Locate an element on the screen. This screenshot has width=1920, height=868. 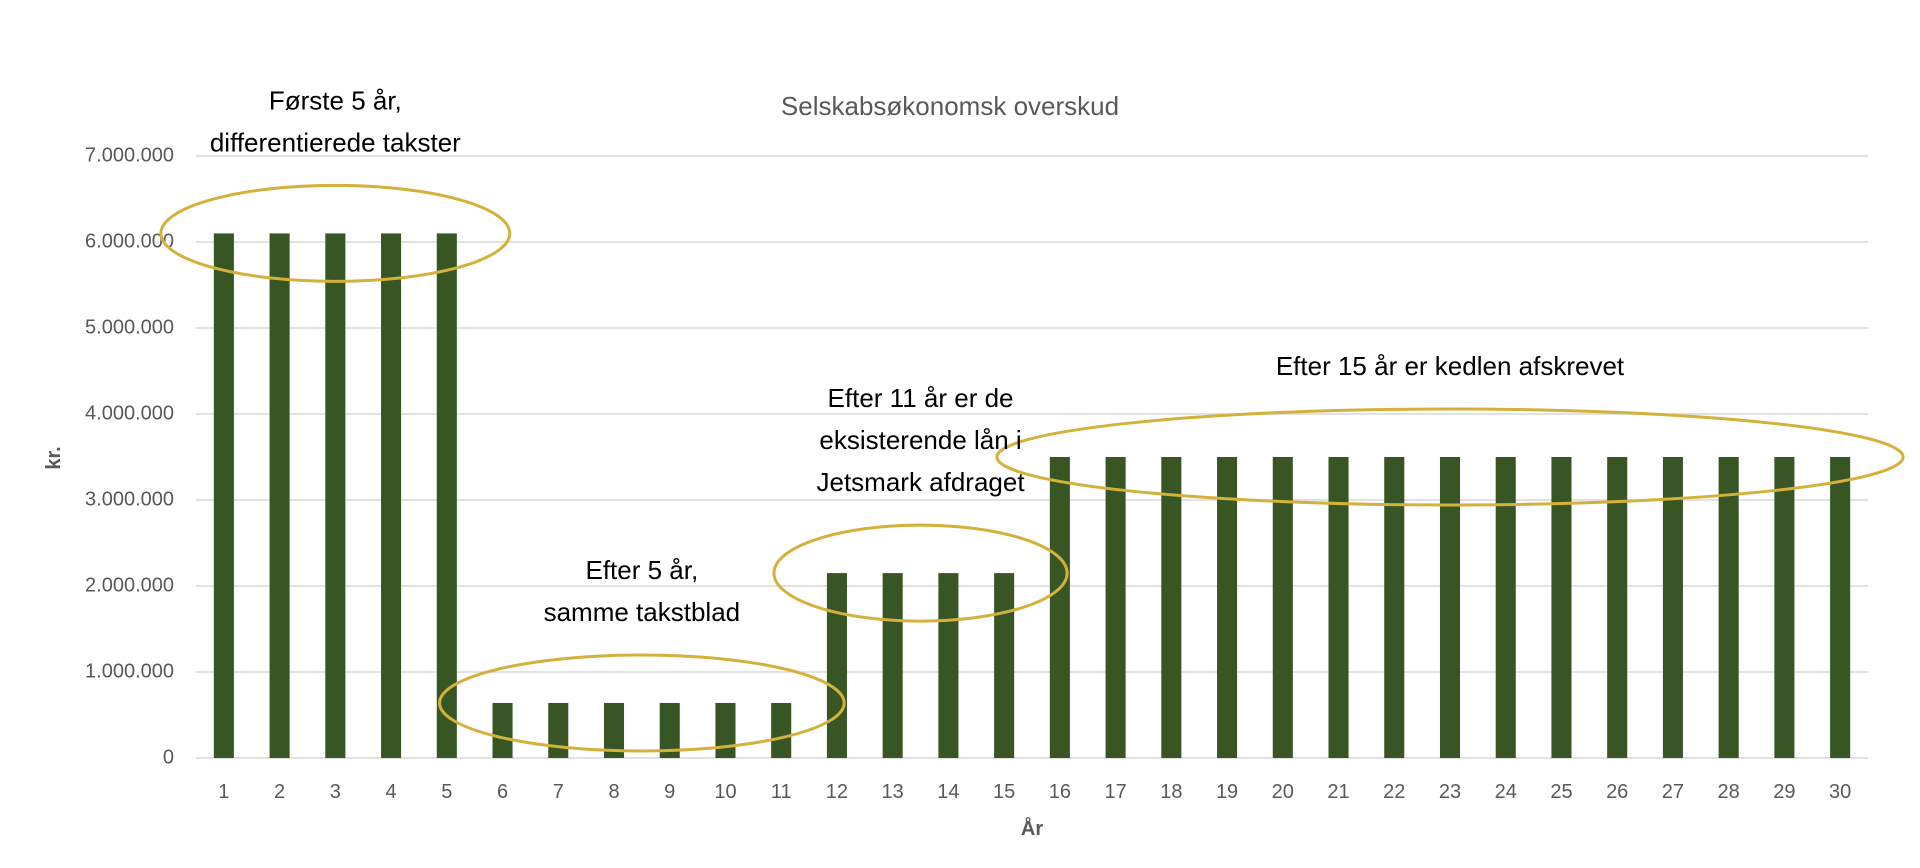
x-tick-label: 29 is located at coordinates (1784, 792).